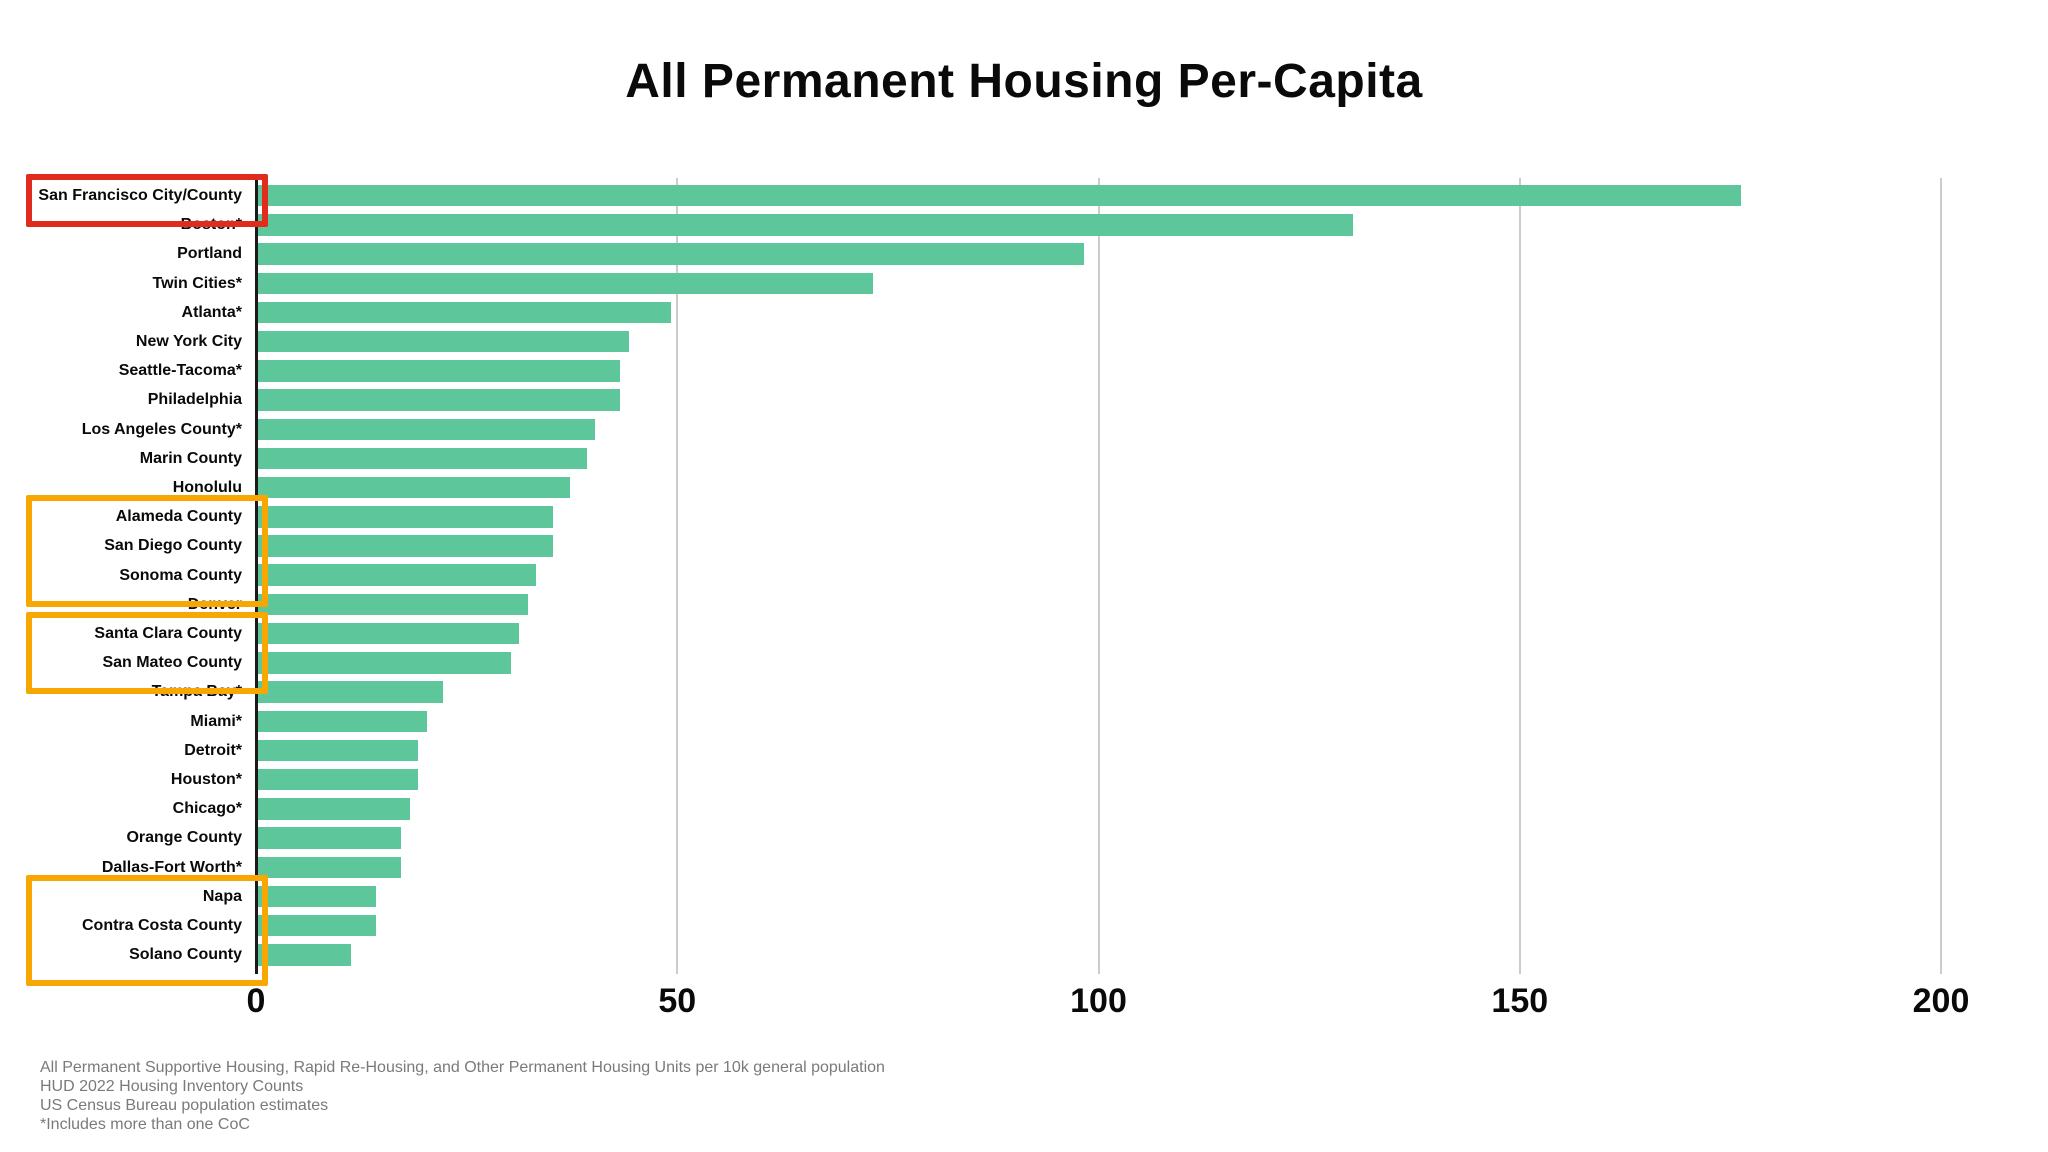  Describe the element at coordinates (222, 896) in the screenshot. I see `category-label: Napa` at that location.